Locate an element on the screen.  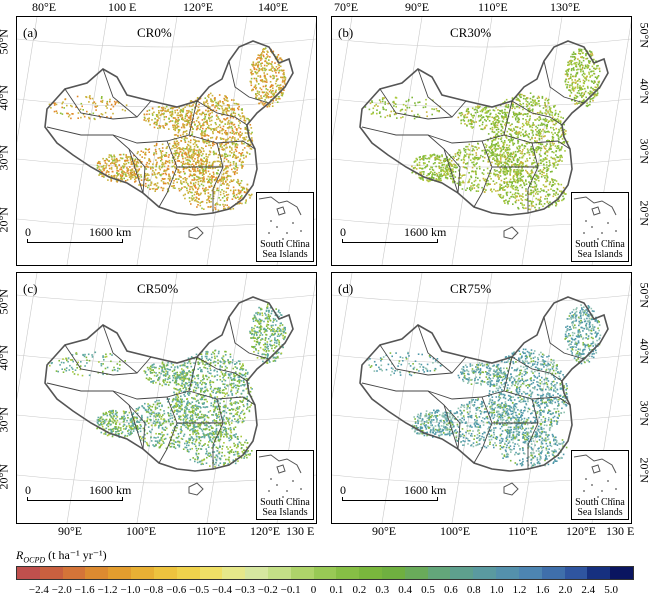
longitude-label: 110°E is located at coordinates (211, 531).